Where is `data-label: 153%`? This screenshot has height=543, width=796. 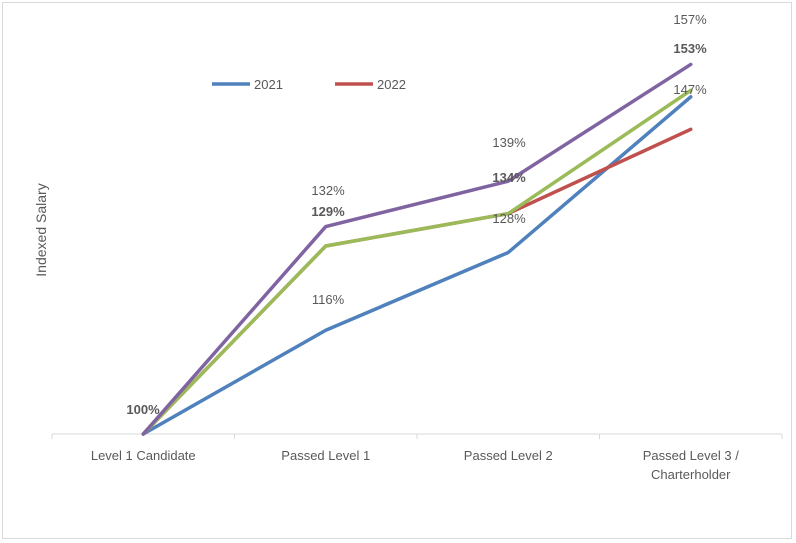
data-label: 153% is located at coordinates (690, 48).